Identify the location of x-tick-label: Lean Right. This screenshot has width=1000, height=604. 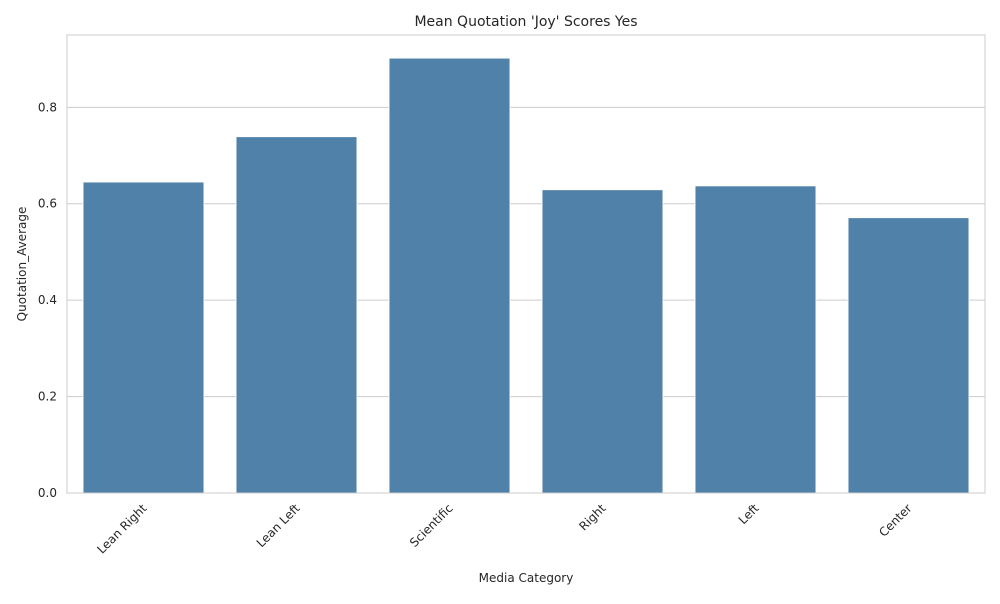
(122, 529).